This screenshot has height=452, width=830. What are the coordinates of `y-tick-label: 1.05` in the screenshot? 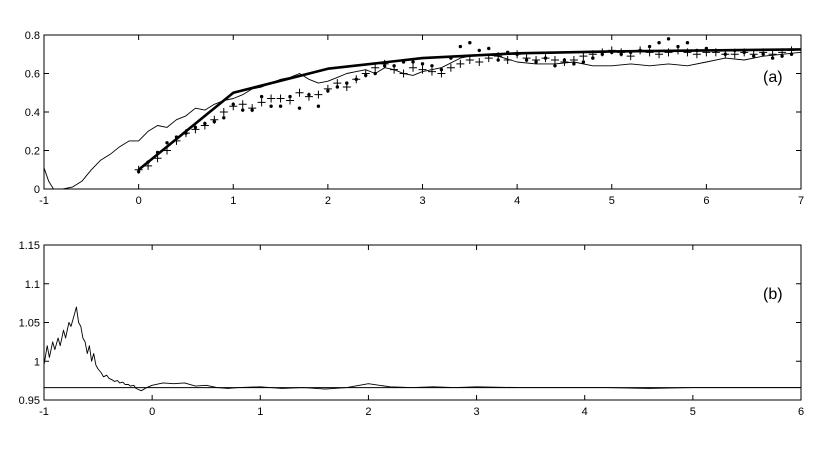 It's located at (29, 324).